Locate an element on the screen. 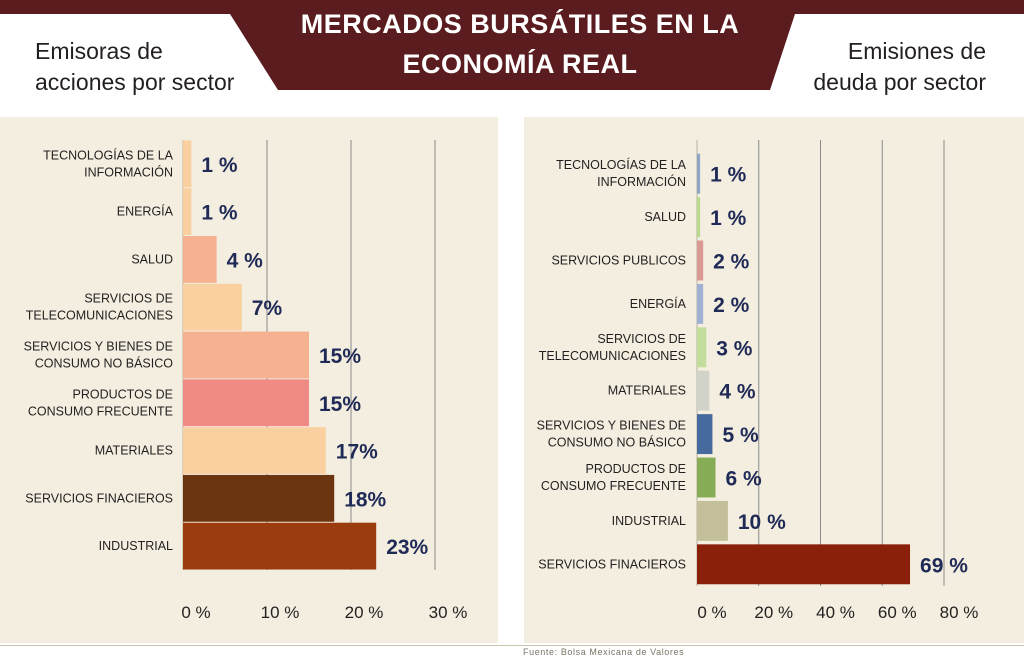  debt-category-label: SERVICIOS Y BIENES DE is located at coordinates (611, 426).